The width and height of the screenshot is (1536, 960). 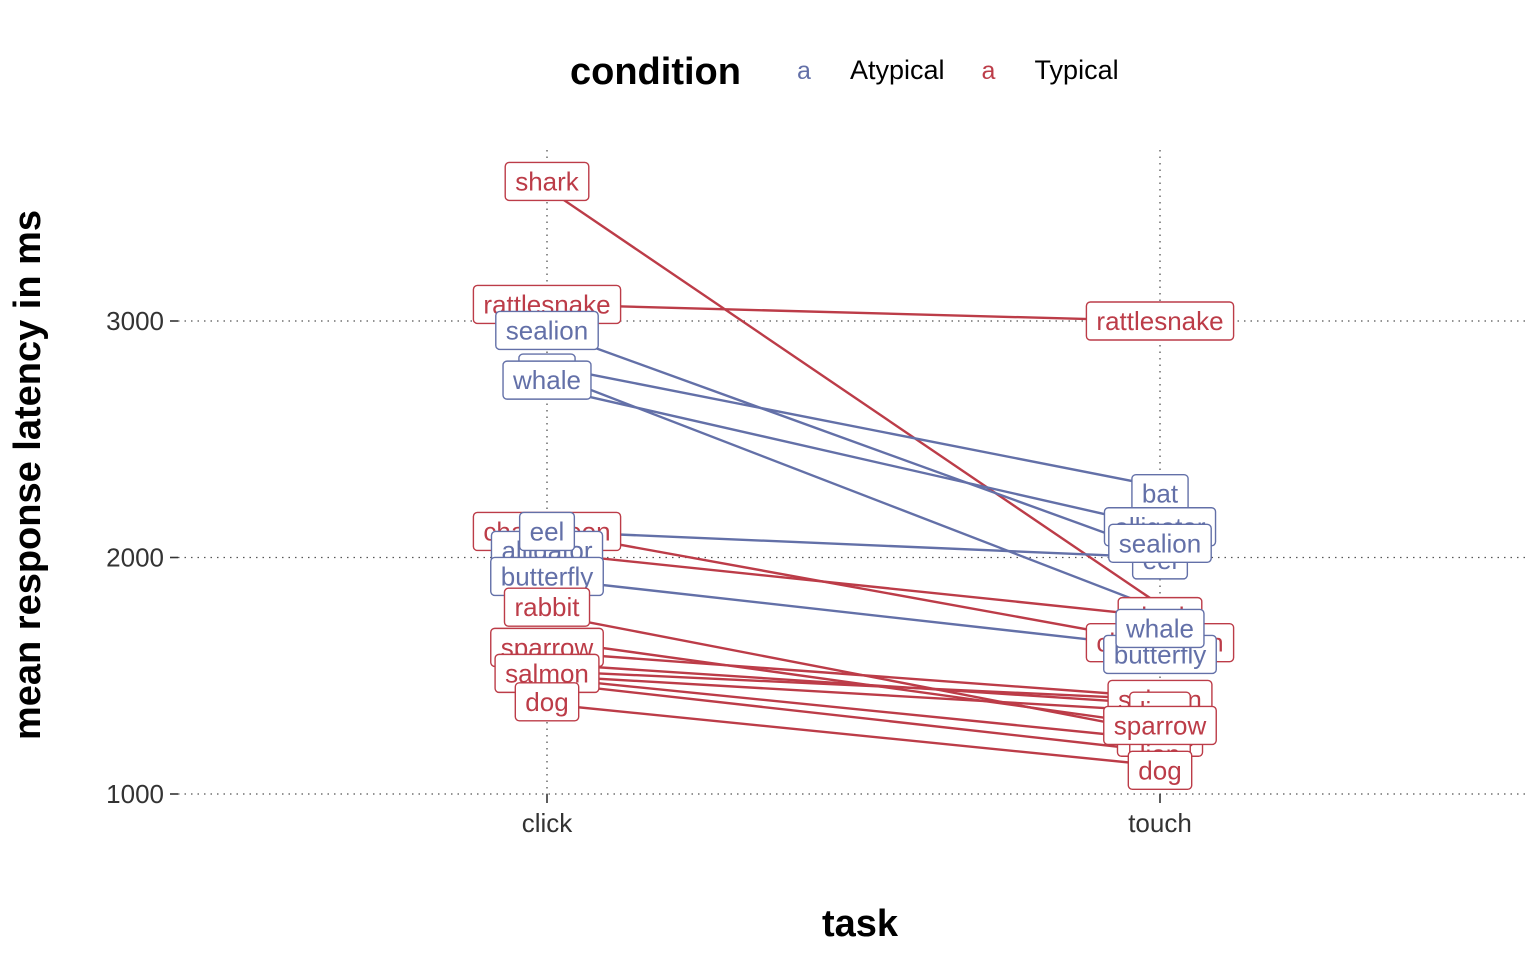 I want to click on point-label-text: rattlesnake, so click(x=1159, y=321).